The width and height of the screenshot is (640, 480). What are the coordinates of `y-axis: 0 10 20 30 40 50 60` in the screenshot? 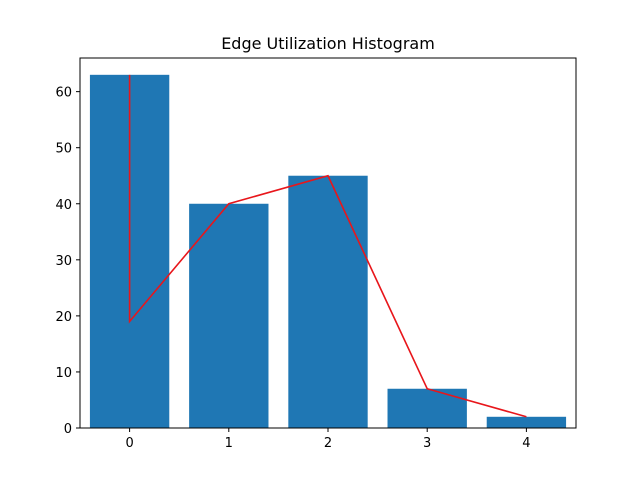 It's located at (67, 261).